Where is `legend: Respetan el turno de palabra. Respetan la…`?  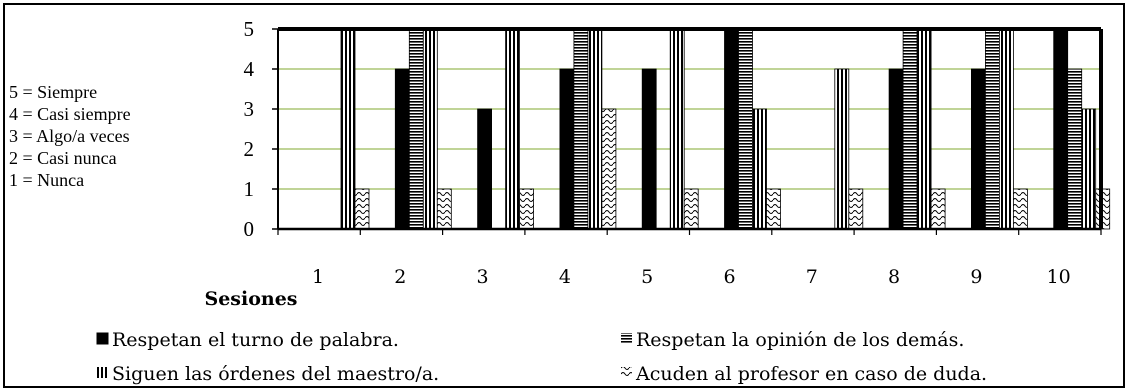 legend: Respetan el turno de palabra. Respetan la… is located at coordinates (541, 357).